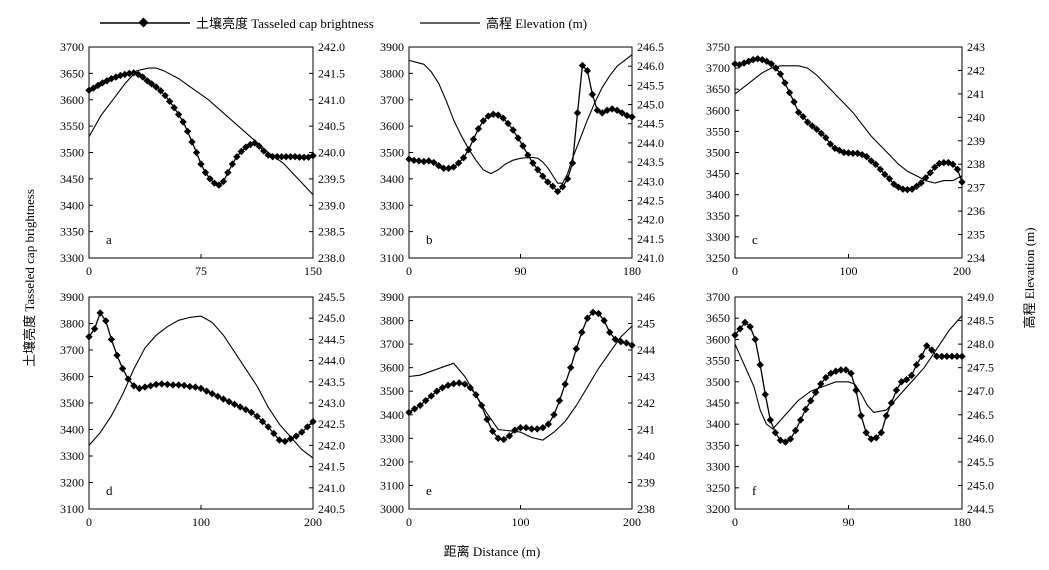 The height and width of the screenshot is (570, 1049). I want to click on right-tick-label: 243.0, so click(650, 181).